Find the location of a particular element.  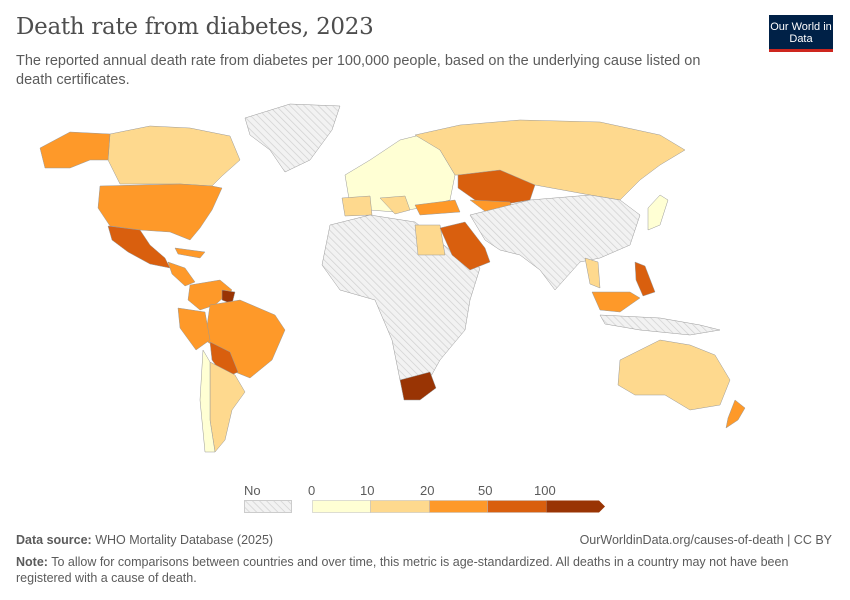

note-label: Note: is located at coordinates (32, 562).